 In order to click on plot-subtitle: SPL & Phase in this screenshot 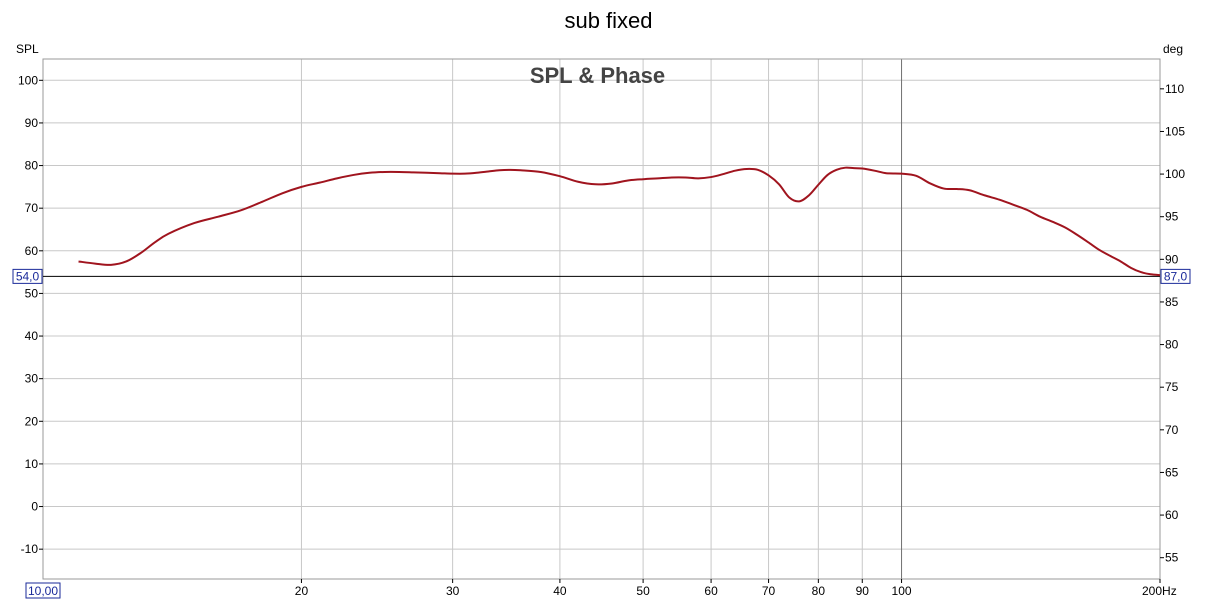, I will do `click(597, 75)`.